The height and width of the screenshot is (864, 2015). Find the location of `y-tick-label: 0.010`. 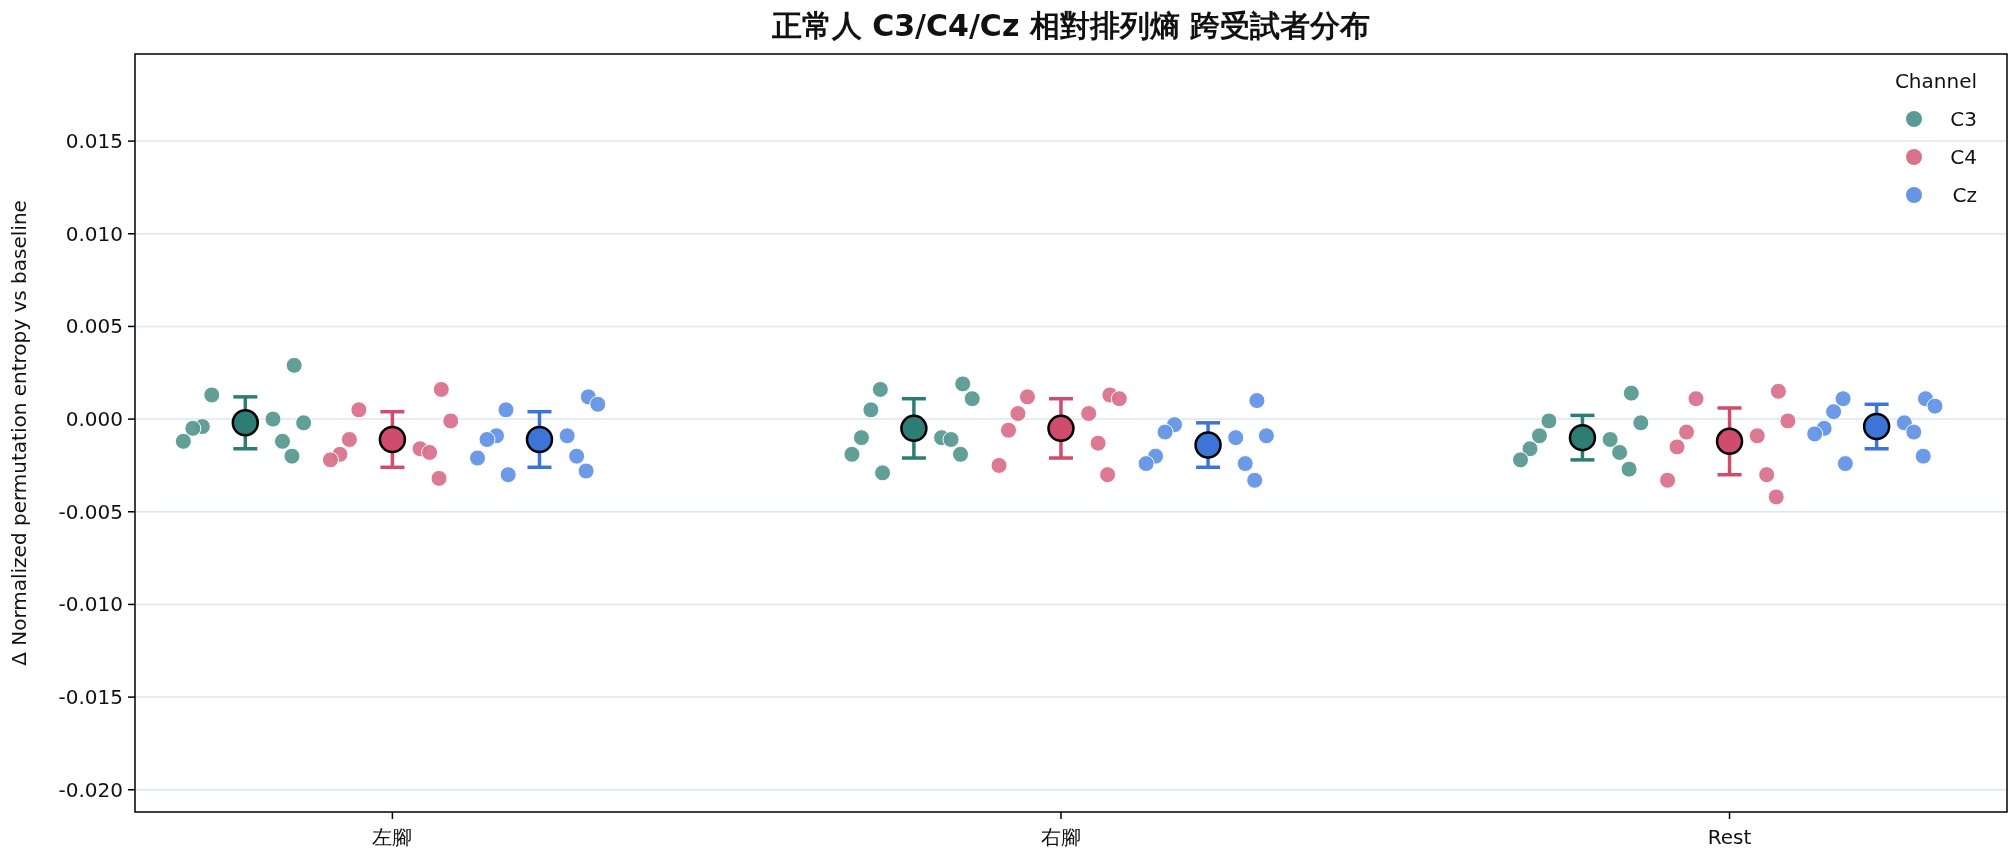

y-tick-label: 0.010 is located at coordinates (94, 233).